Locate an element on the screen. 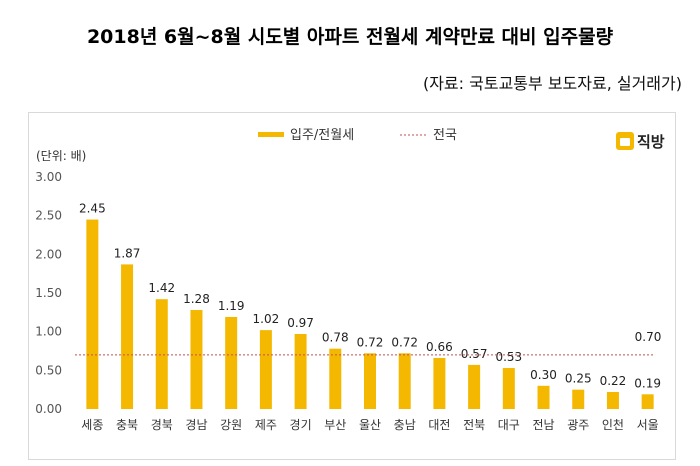  bar-서울 is located at coordinates (647, 401).